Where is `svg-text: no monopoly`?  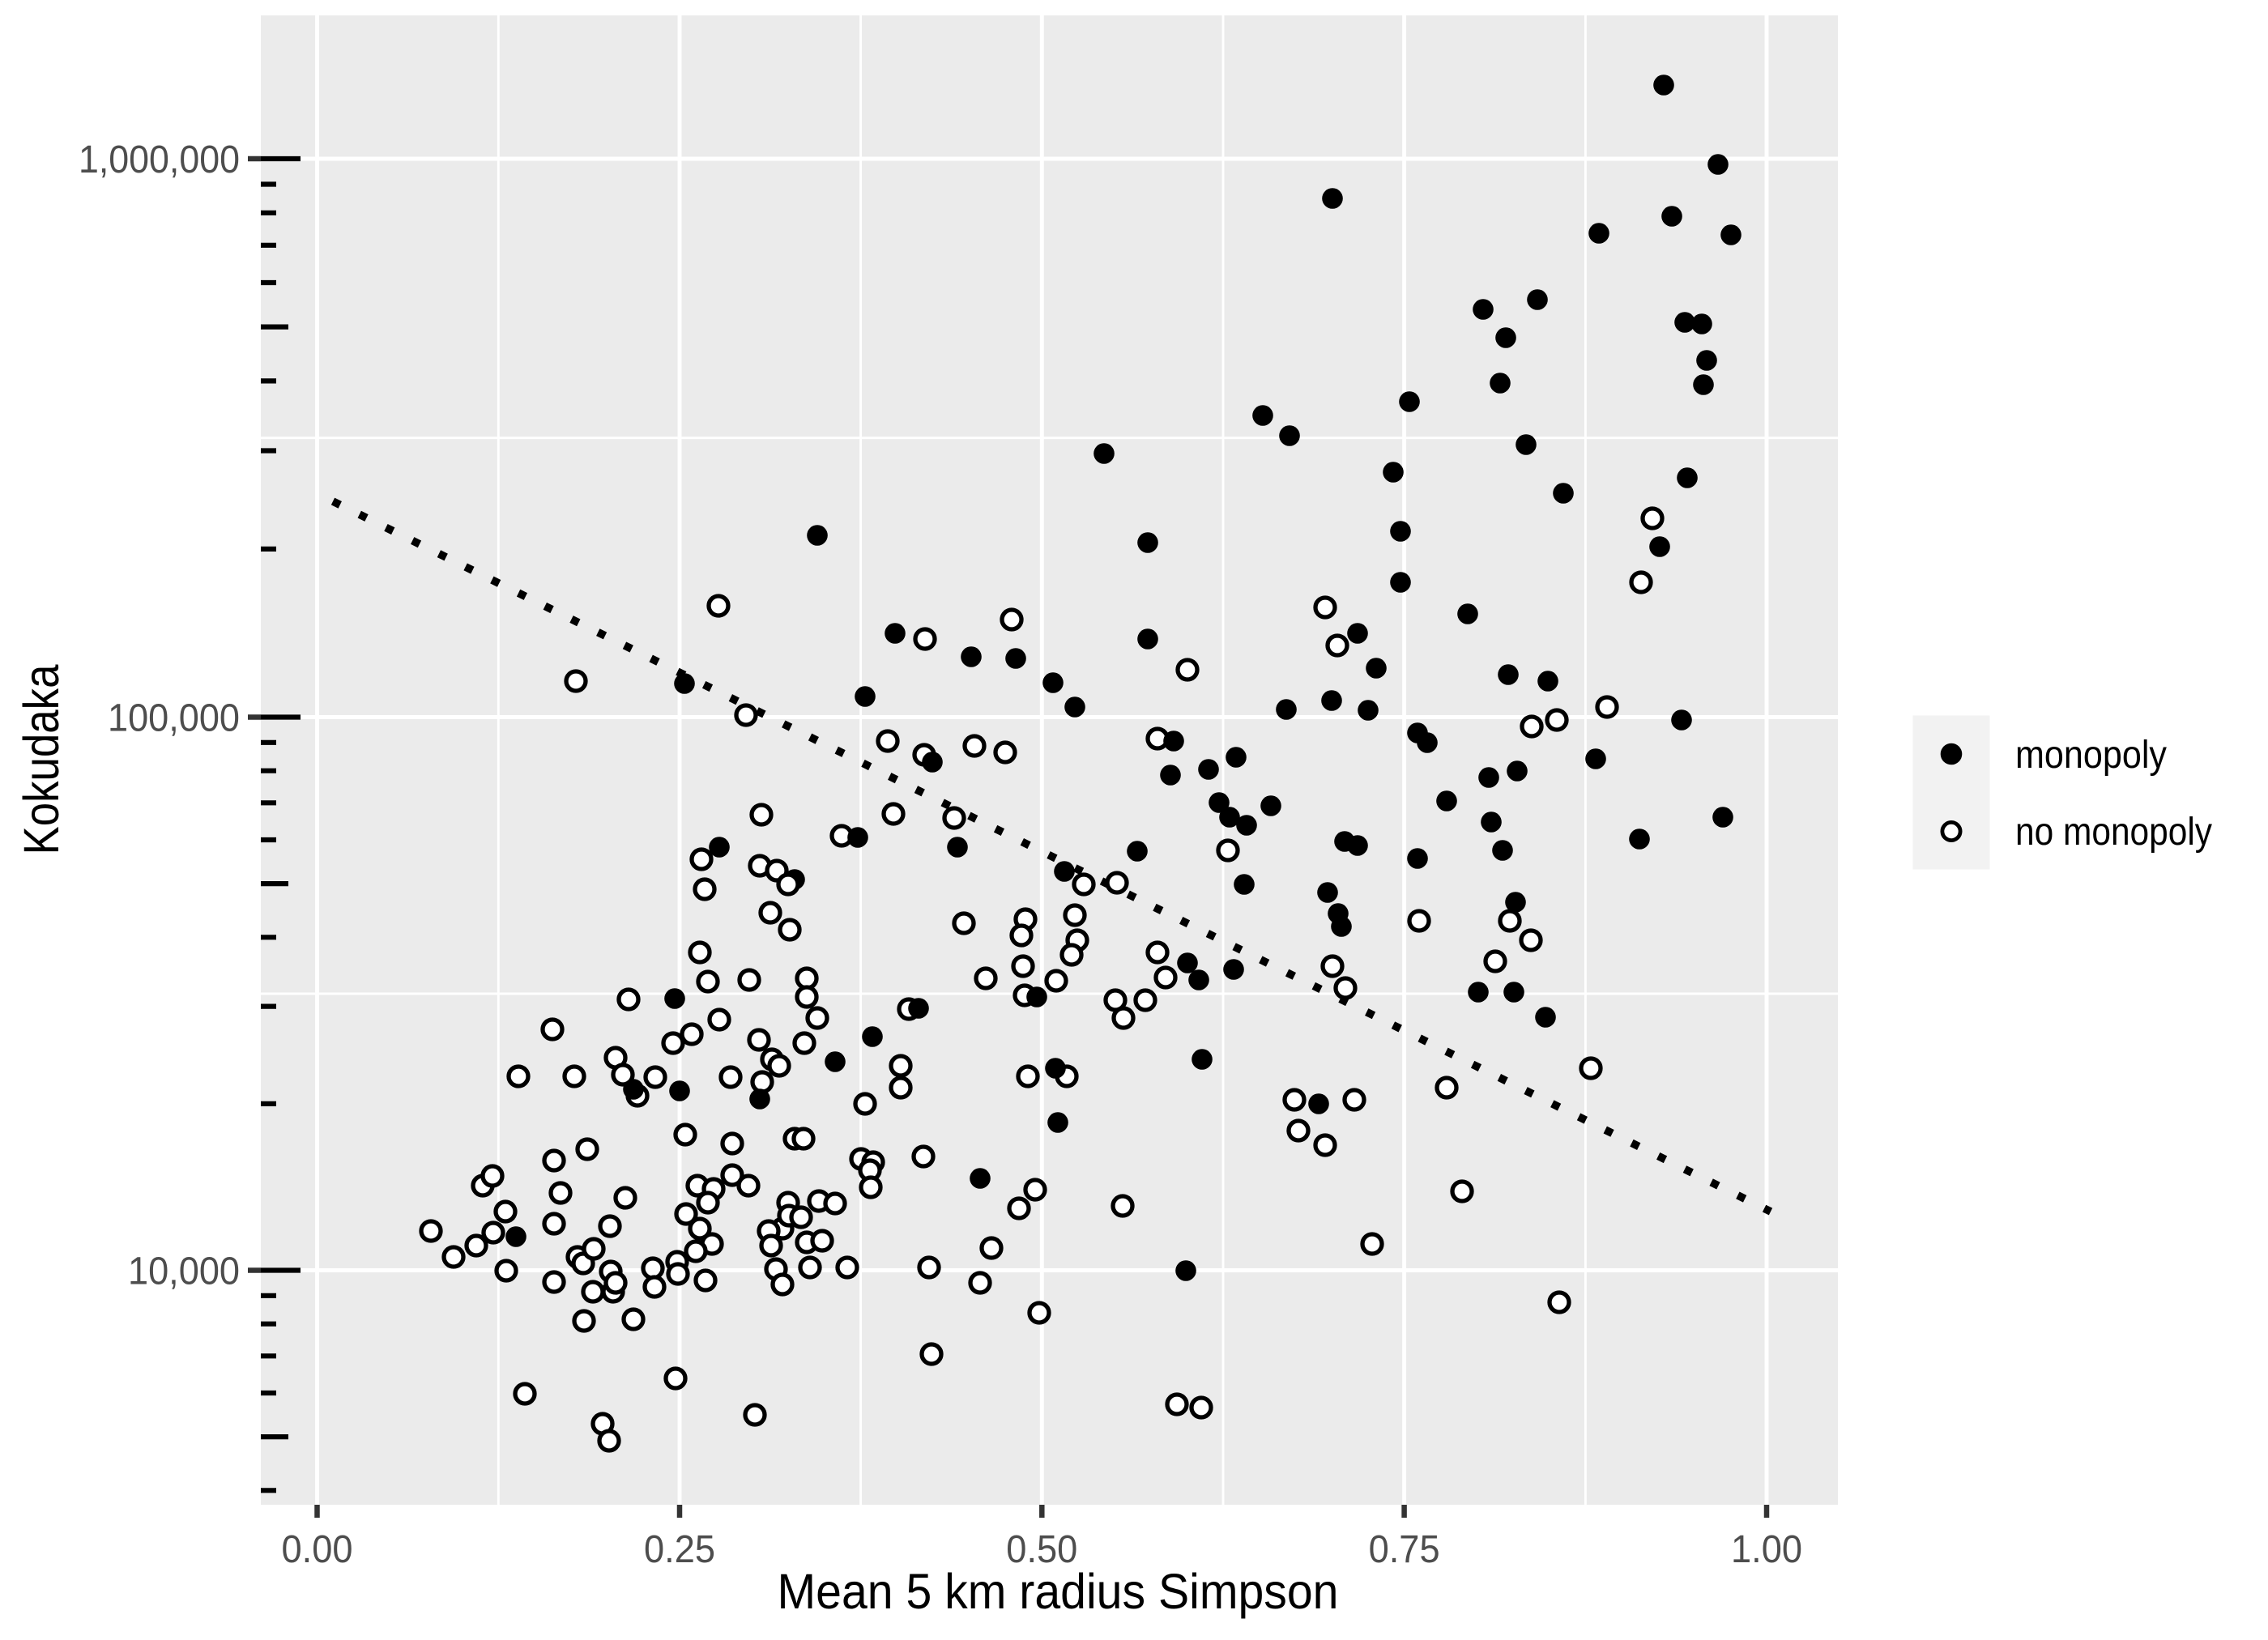 svg-text: no monopoly is located at coordinates (2113, 833).